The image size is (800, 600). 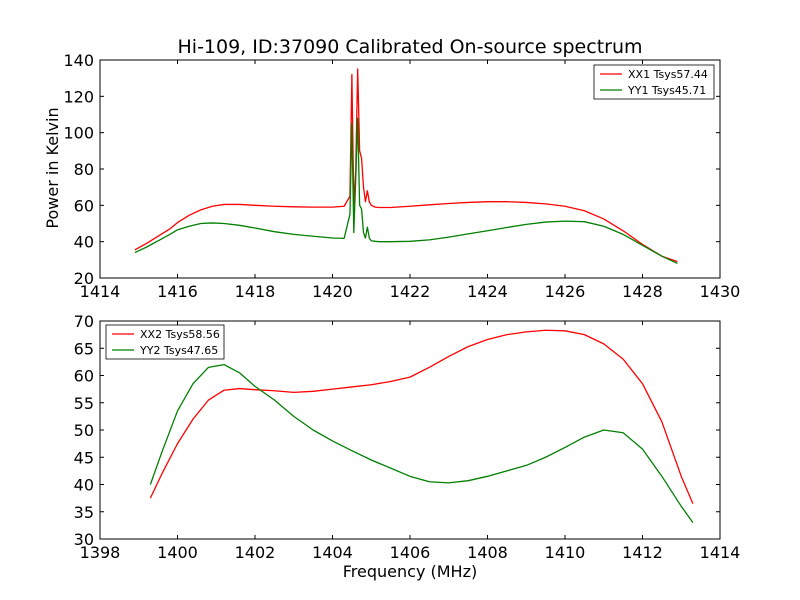 What do you see at coordinates (487, 552) in the screenshot?
I see `x-tick-label: 1408` at bounding box center [487, 552].